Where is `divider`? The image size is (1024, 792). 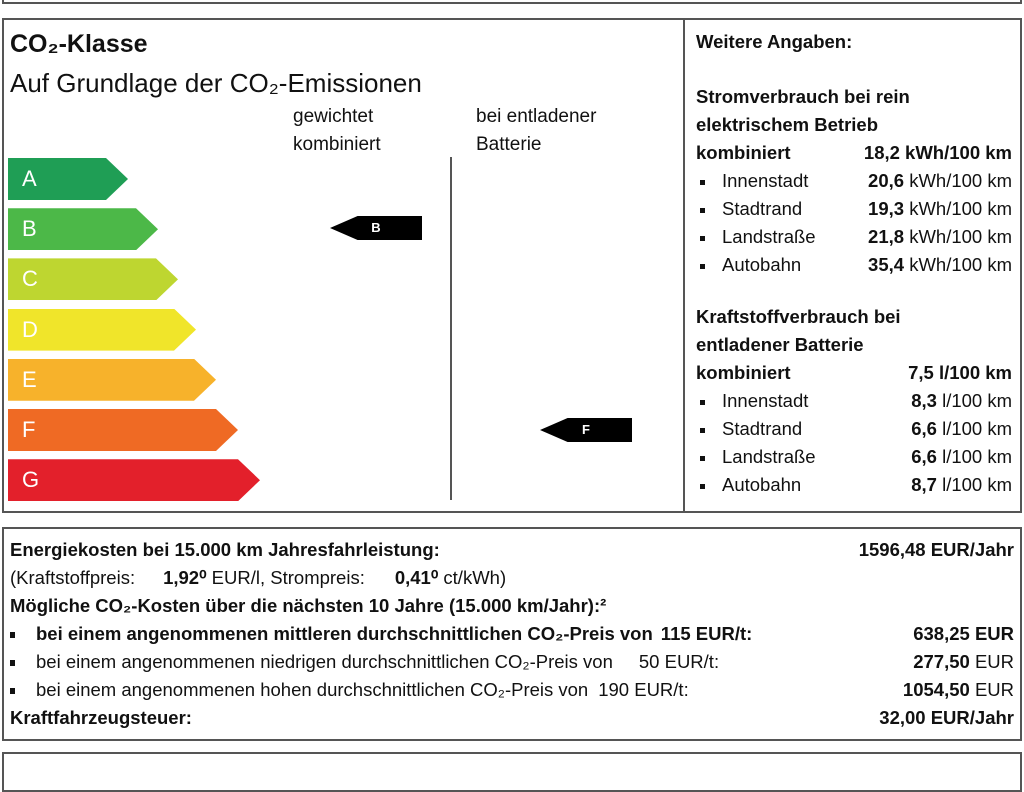 divider is located at coordinates (684, 265).